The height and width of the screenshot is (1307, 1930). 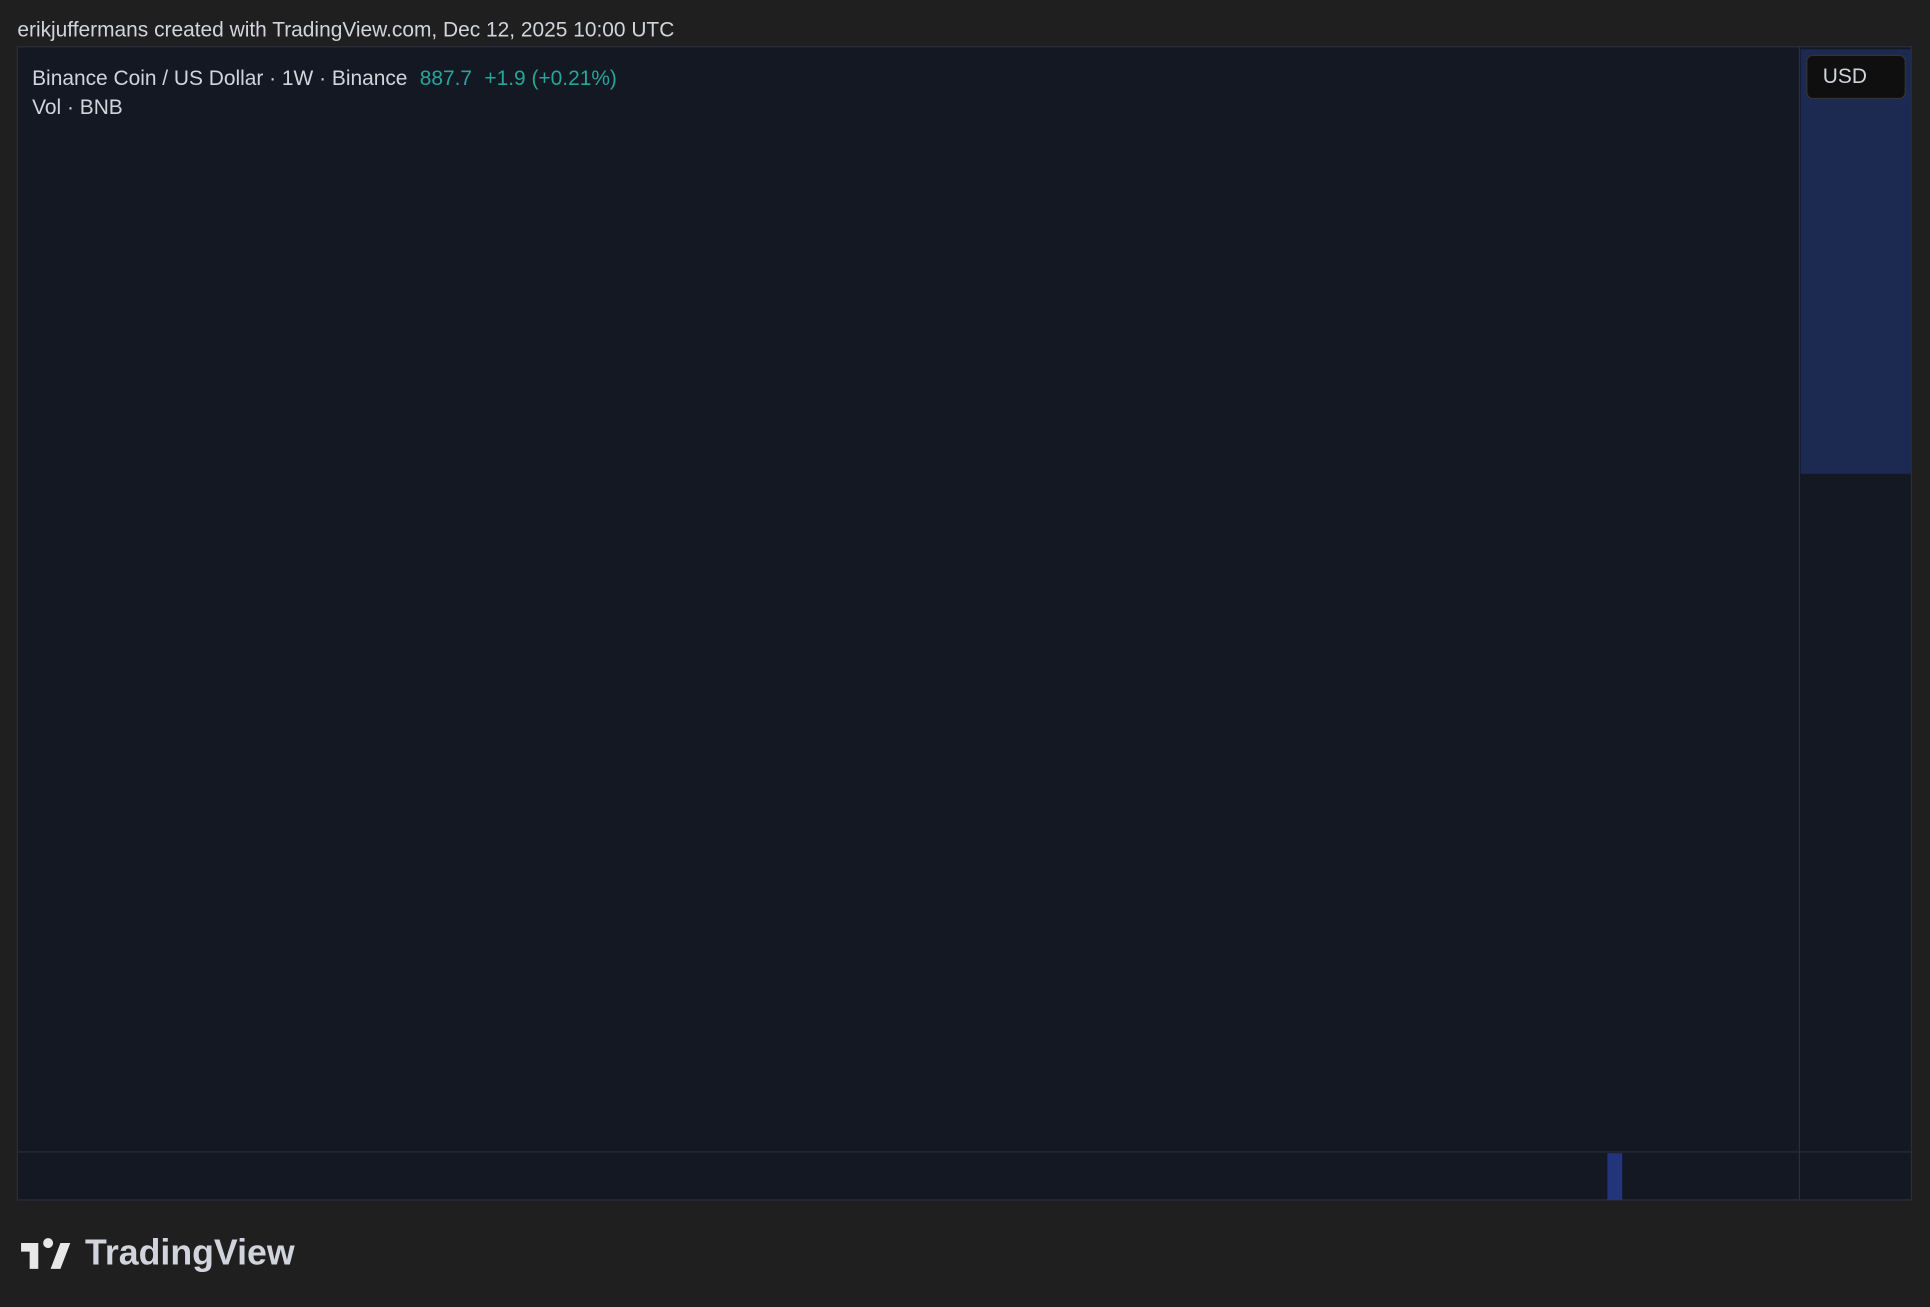 What do you see at coordinates (219, 77) in the screenshot?
I see `symbol-title: Binance Coin / US Dollar · 1W · Binance` at bounding box center [219, 77].